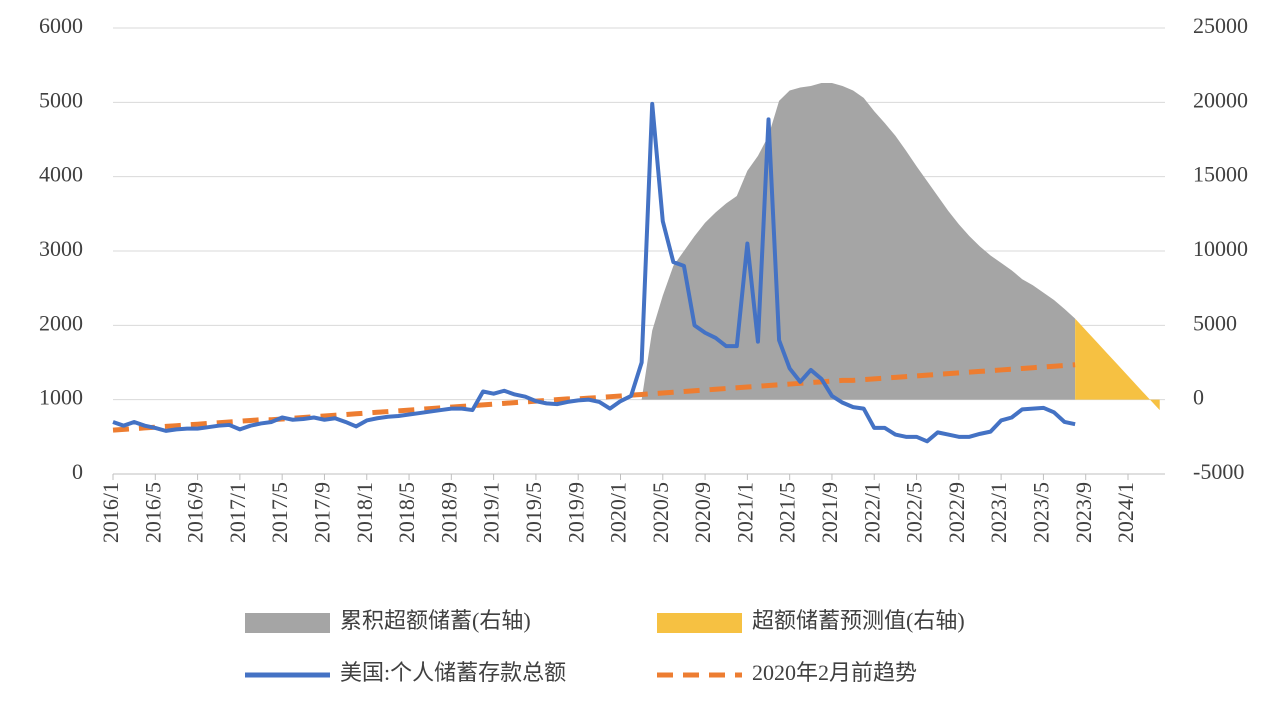  What do you see at coordinates (660, 512) in the screenshot?
I see `x-tick-label: 2020/5` at bounding box center [660, 512].